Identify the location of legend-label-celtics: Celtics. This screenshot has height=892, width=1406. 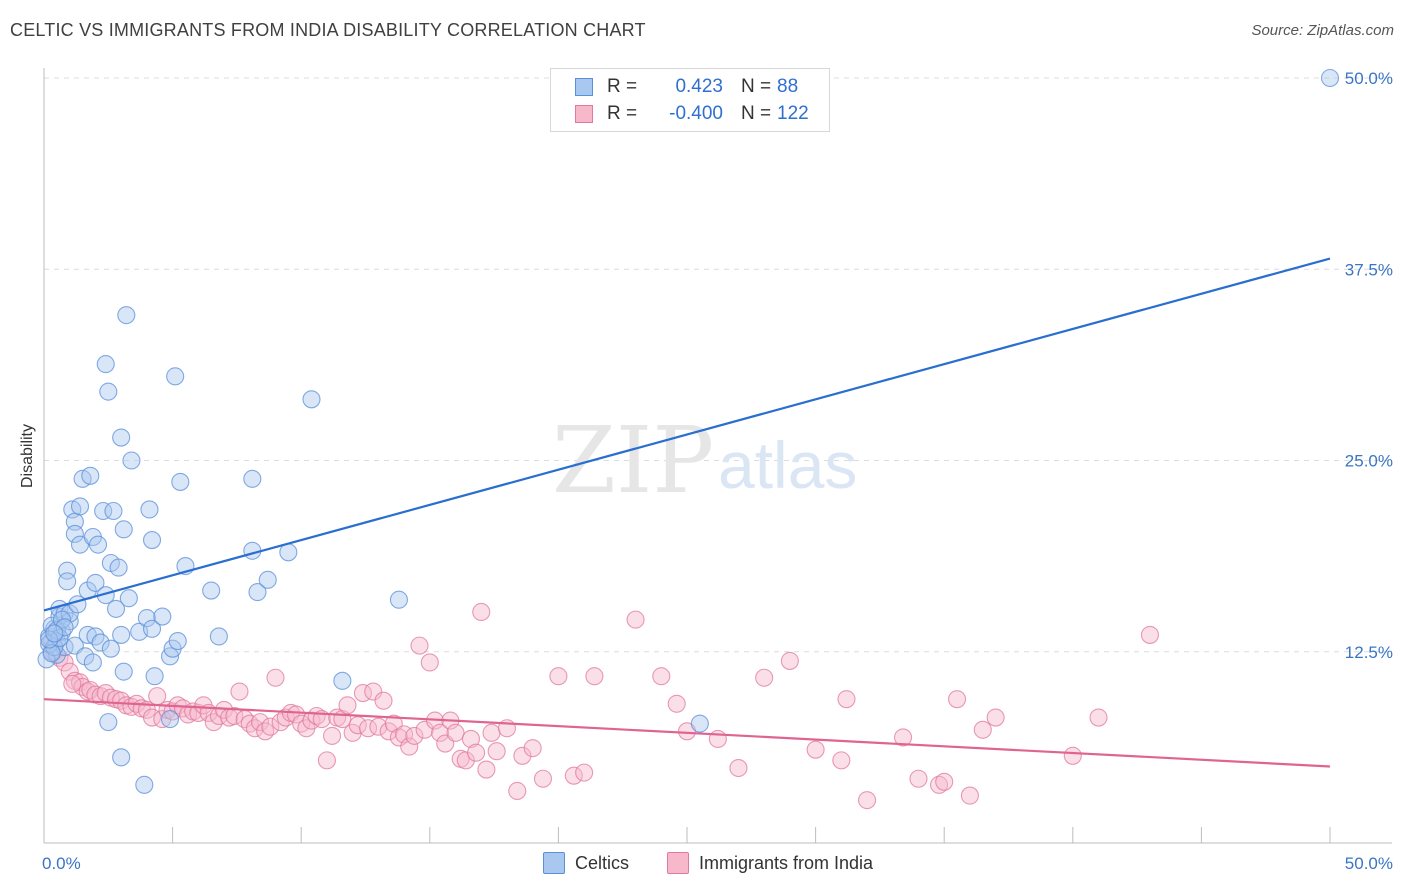
(602, 862).